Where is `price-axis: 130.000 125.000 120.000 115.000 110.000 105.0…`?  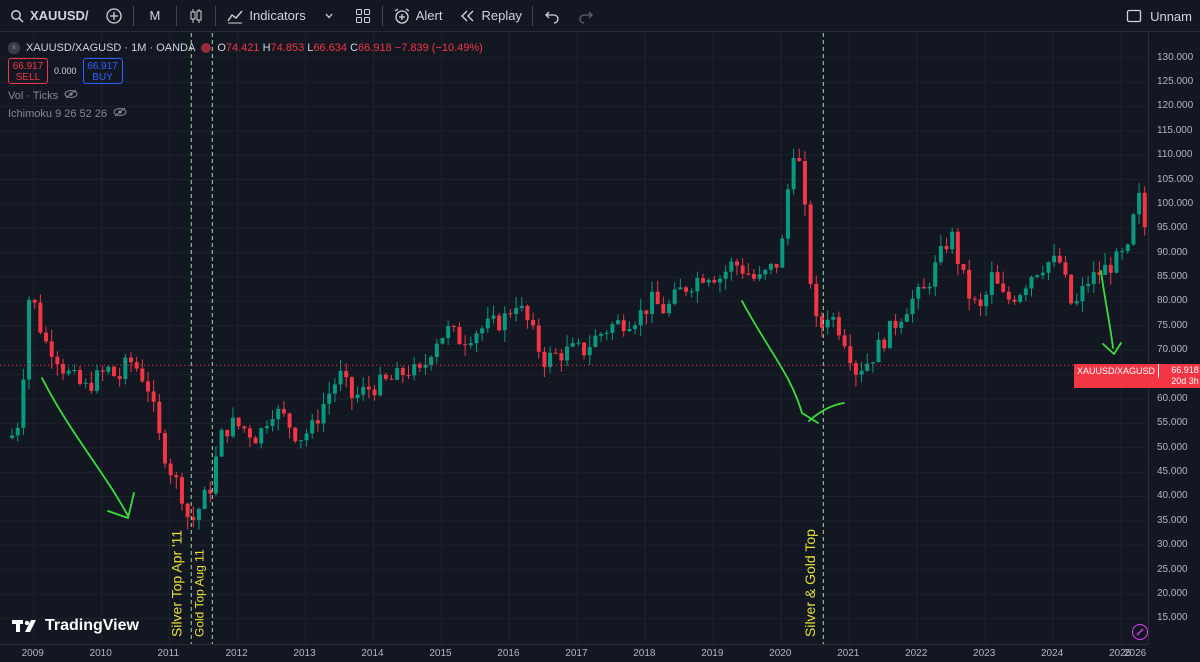
price-axis: 130.000 125.000 120.000 115.000 110.000 105.0… is located at coordinates (1174, 338).